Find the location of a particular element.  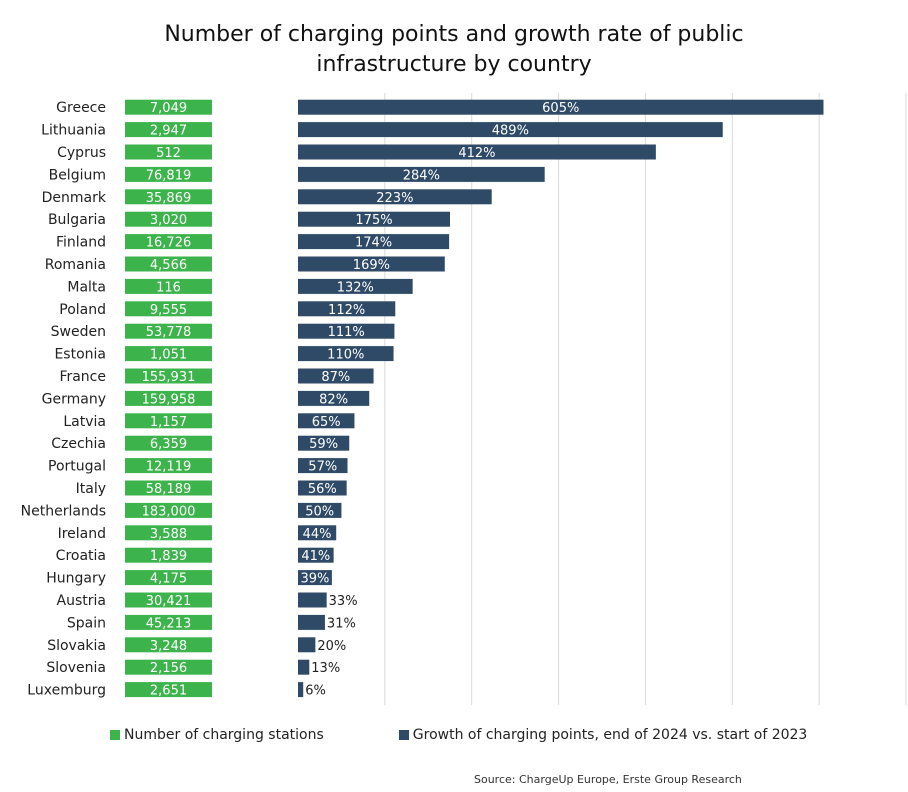

stations-value-label: 3,248 is located at coordinates (168, 646).